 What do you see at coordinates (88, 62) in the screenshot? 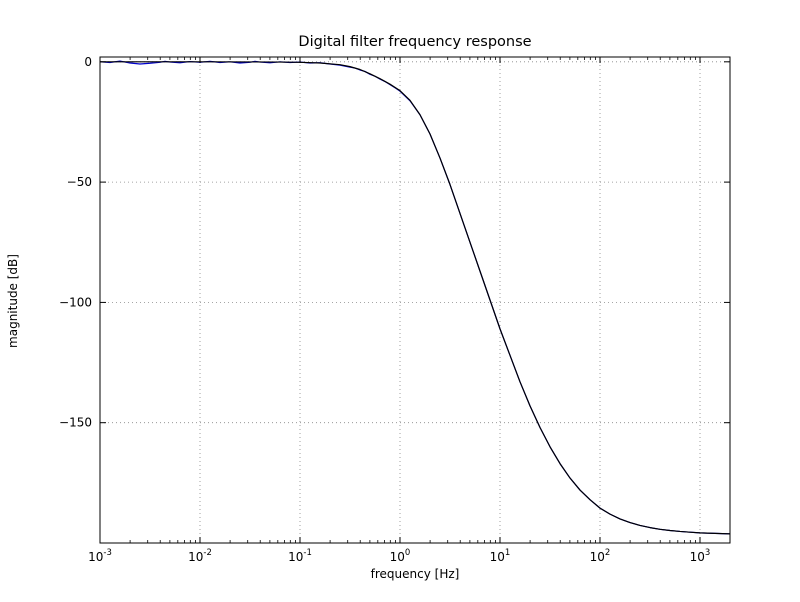
I see `y-tick-label: 0` at bounding box center [88, 62].